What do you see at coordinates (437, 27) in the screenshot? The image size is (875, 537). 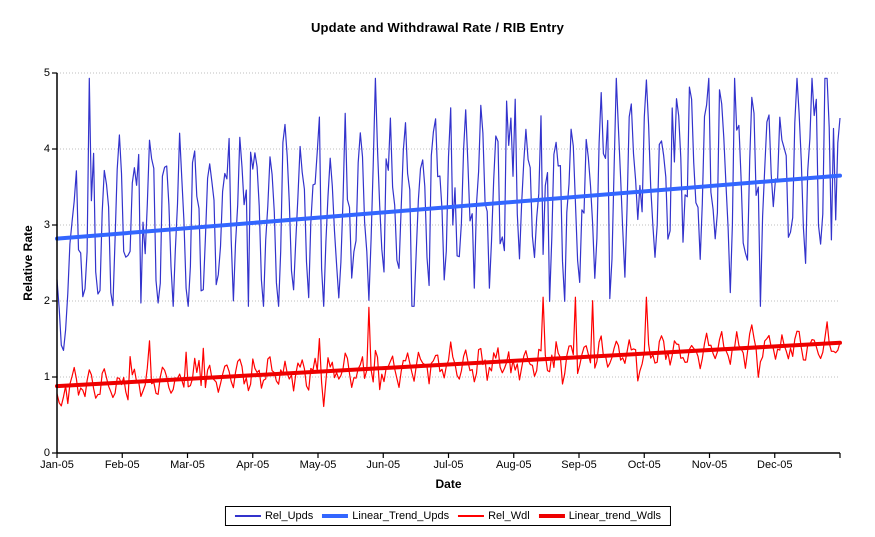 I see `chart-title: Update and Withdrawal Rate / RIB Entry` at bounding box center [437, 27].